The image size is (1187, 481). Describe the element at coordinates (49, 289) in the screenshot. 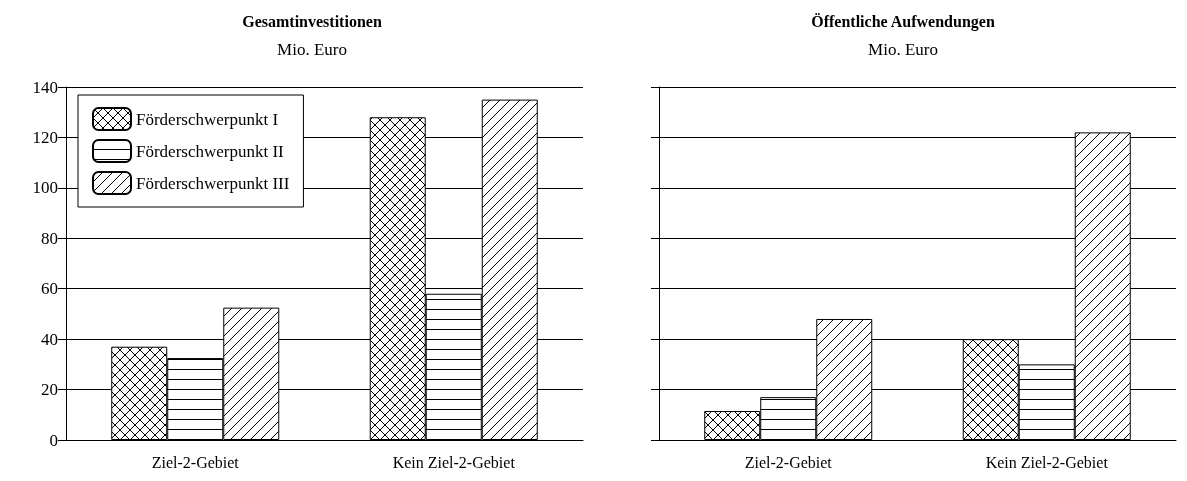

I see `y-tick-label: 60` at that location.